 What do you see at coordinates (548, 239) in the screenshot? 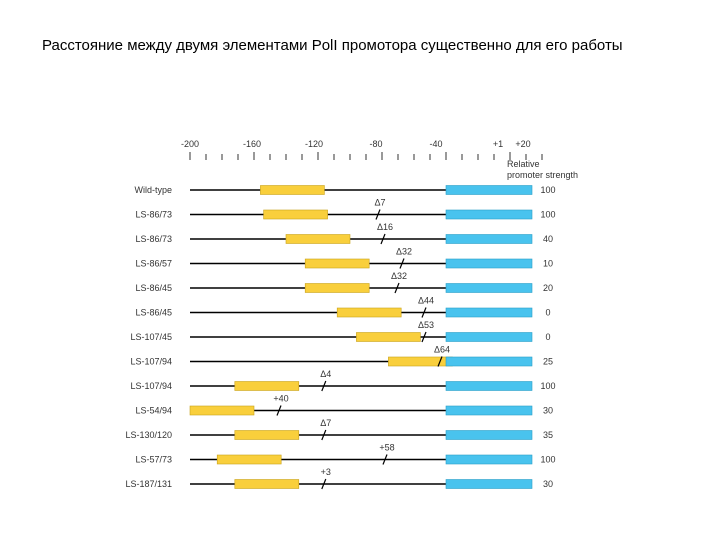
I see `strength-value: 40` at bounding box center [548, 239].